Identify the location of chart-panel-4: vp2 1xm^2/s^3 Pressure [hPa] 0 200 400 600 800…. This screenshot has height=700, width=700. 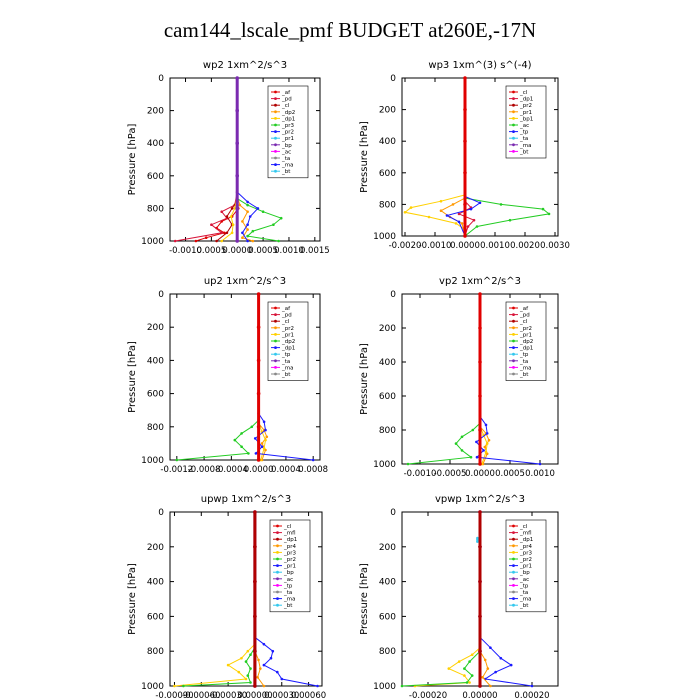
(459, 377).